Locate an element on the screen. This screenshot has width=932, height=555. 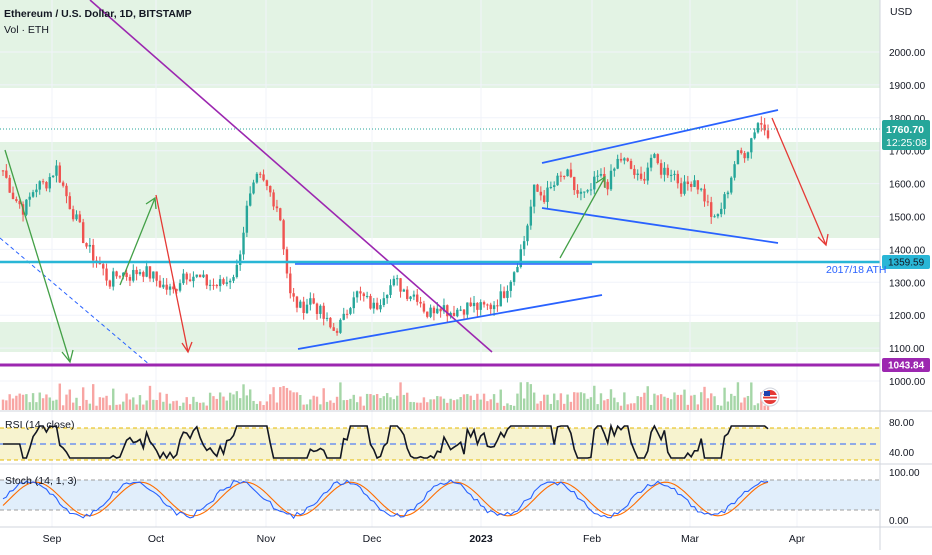
rsi-tick-label: 80.00 is located at coordinates (901, 423).